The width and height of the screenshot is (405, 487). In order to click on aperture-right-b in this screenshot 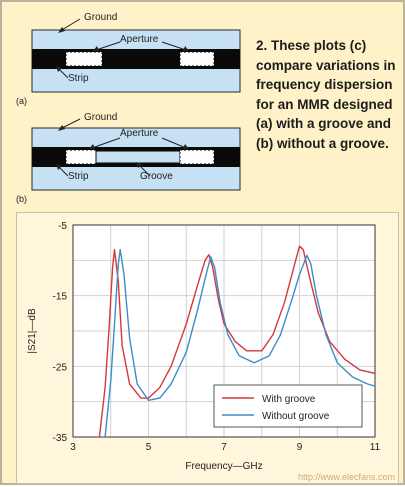, I will do `click(197, 157)`.